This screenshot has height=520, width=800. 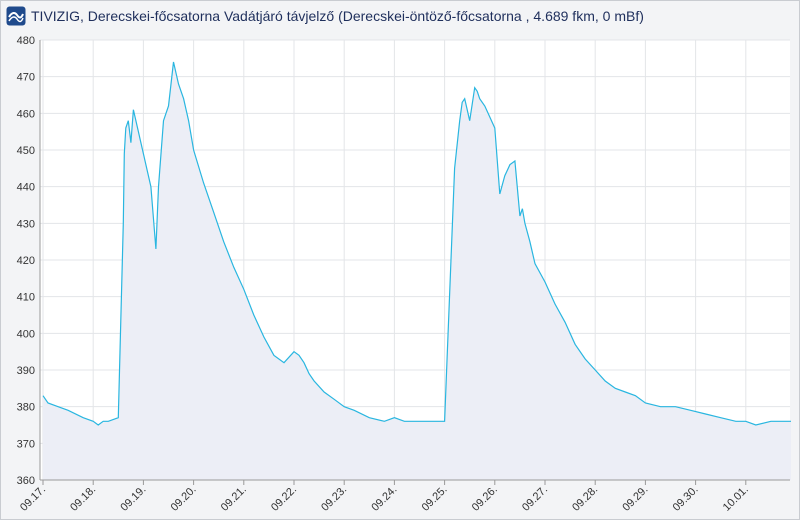 What do you see at coordinates (26, 261) in the screenshot?
I see `y-tick-label: 420` at bounding box center [26, 261].